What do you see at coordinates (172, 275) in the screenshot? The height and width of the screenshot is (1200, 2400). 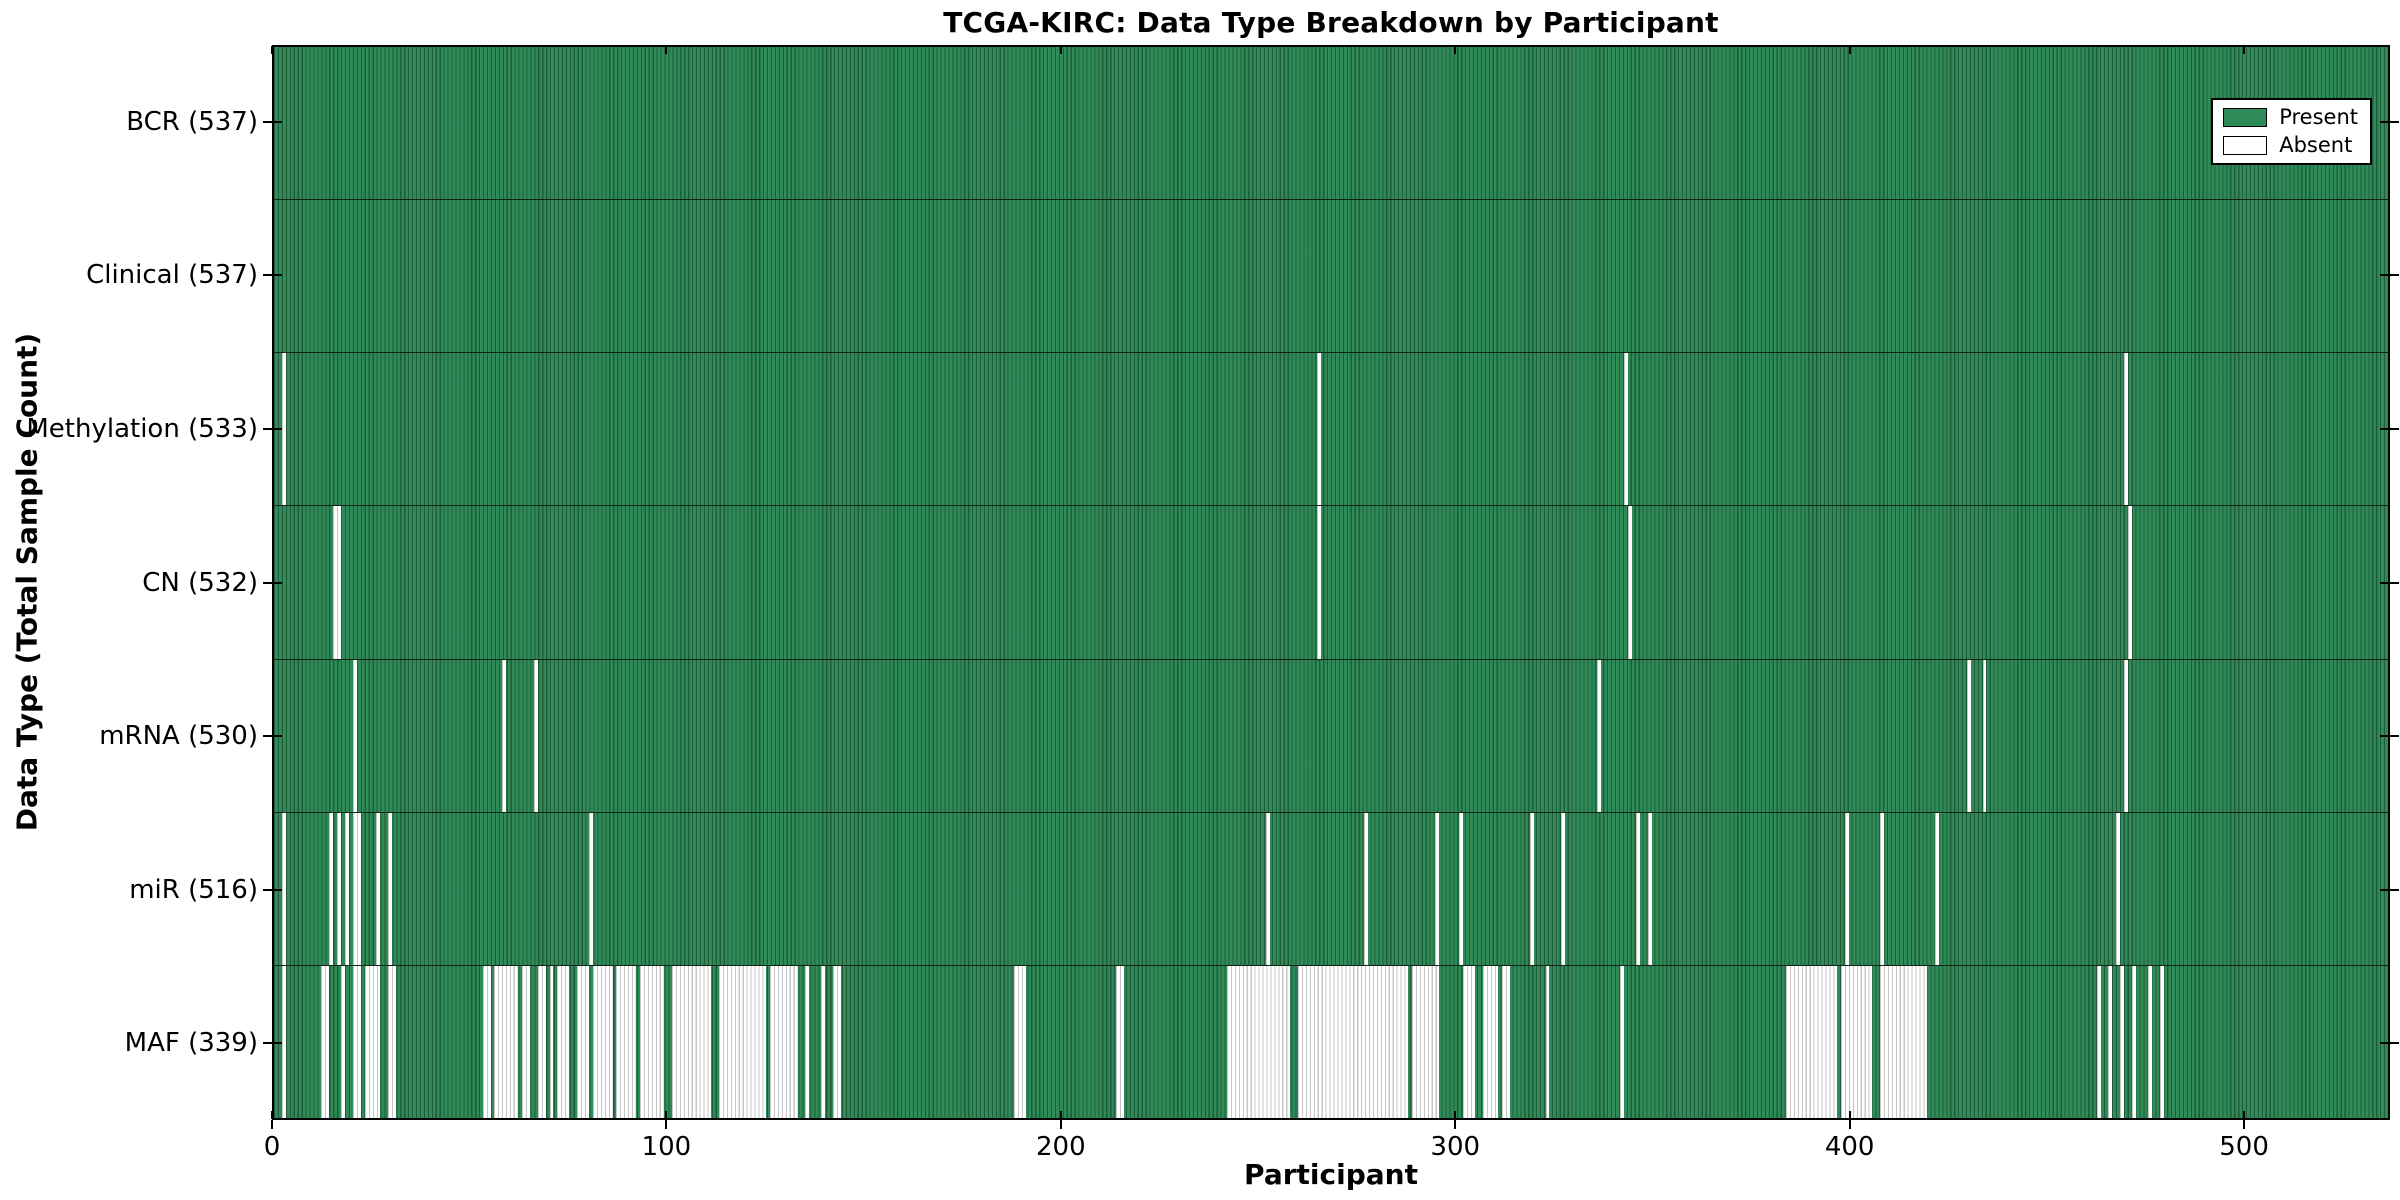 I see `y-tick-label: Clinical (537)` at bounding box center [172, 275].